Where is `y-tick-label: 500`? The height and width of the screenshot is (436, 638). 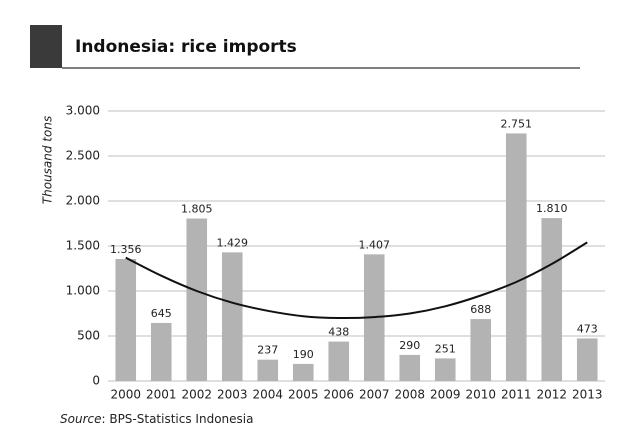
y-tick-label: 500 is located at coordinates (88, 336).